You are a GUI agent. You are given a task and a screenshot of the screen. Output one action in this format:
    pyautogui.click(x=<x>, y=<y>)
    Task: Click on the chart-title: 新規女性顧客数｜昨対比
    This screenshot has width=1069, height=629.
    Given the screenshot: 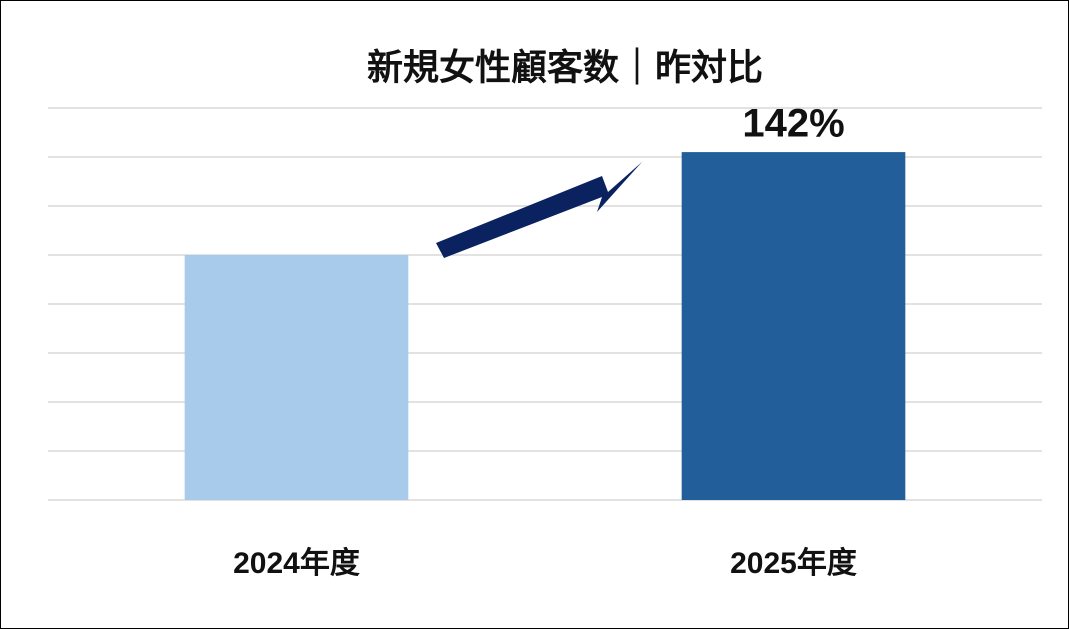 What is the action you would take?
    pyautogui.click(x=565, y=67)
    